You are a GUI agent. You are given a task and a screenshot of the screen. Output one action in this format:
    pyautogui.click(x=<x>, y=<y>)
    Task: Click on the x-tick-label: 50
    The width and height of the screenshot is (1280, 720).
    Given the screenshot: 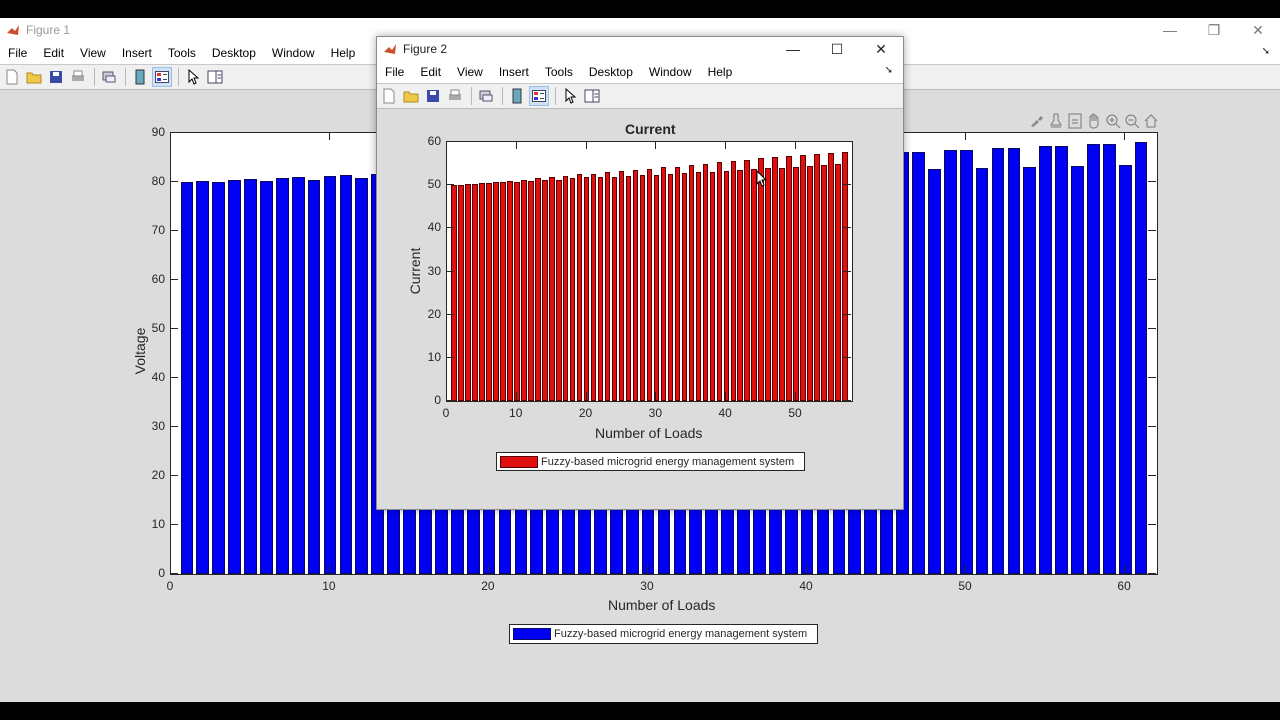 What is the action you would take?
    pyautogui.click(x=965, y=586)
    